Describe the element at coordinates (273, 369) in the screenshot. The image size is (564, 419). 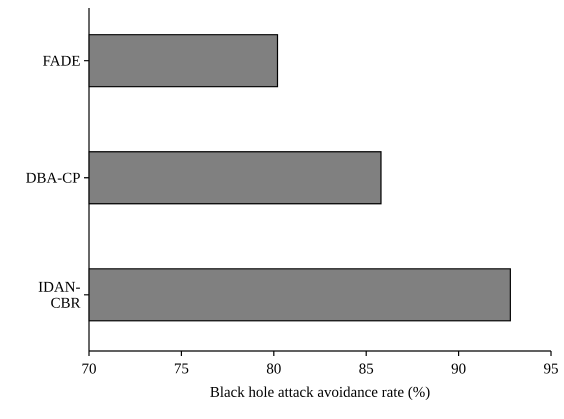
I see `x-tick-label: 80` at that location.